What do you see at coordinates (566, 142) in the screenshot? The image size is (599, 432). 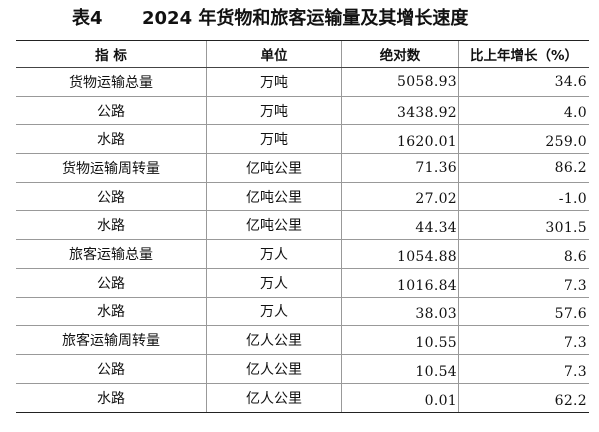 I see `row-growth: 259.0` at bounding box center [566, 142].